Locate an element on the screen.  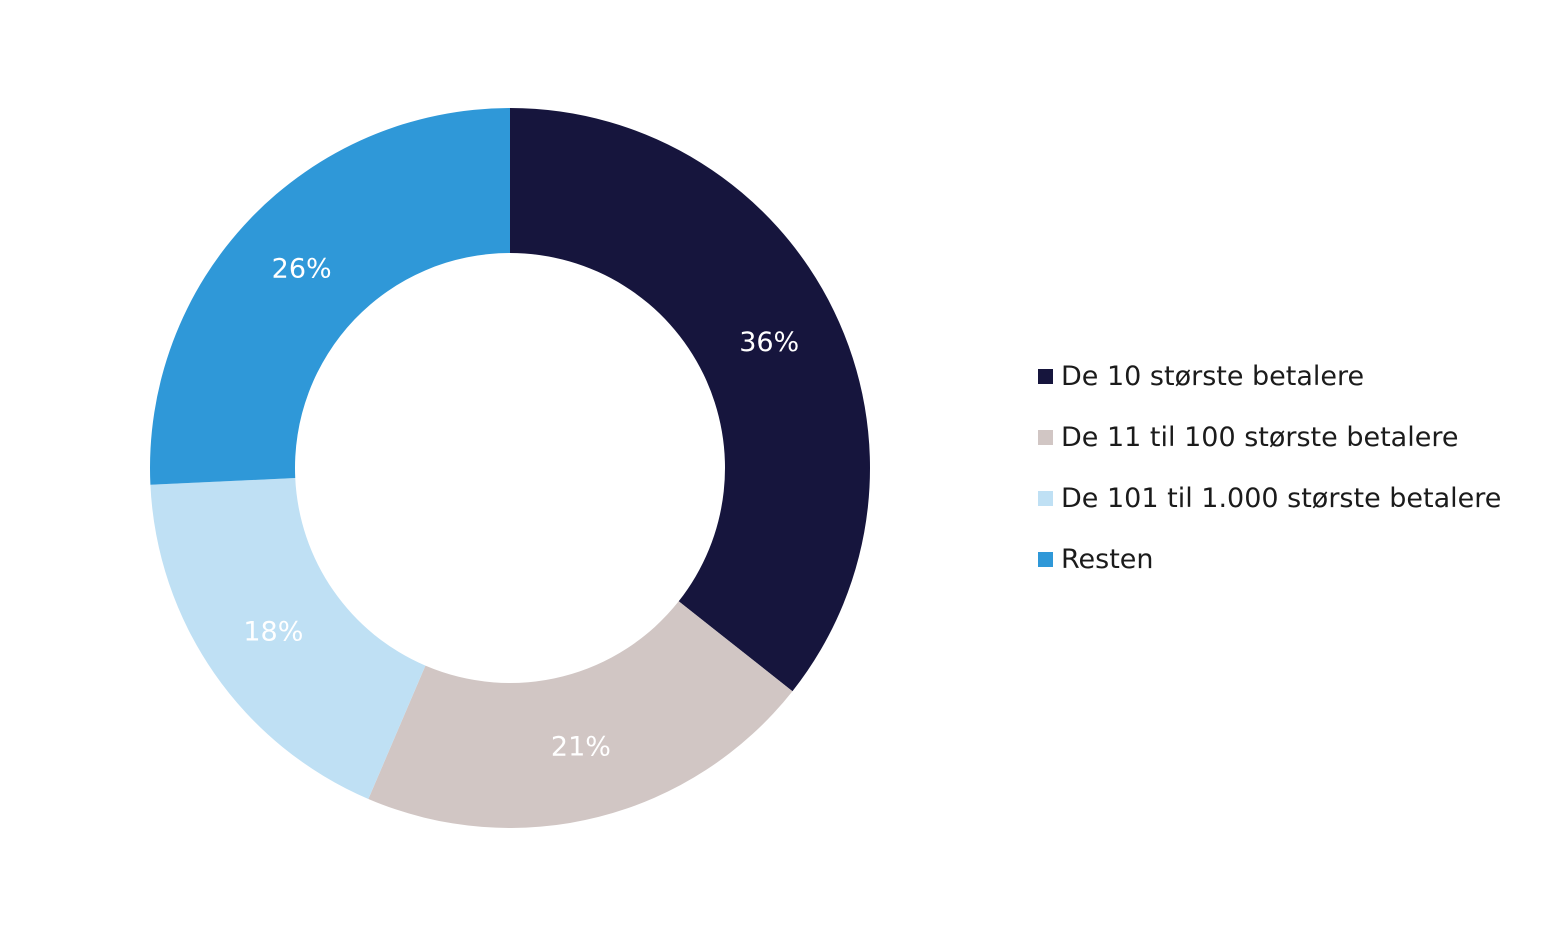
legend-item-rest: Resten is located at coordinates (1269, 559).